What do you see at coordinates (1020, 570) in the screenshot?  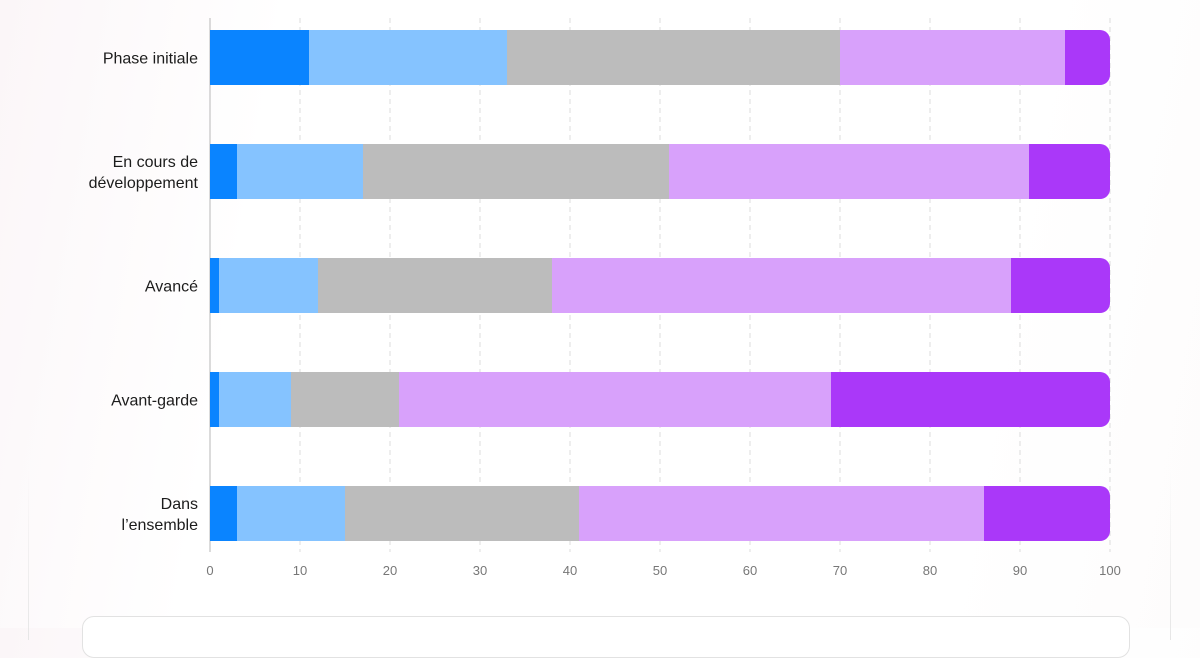 I see `x-tick-label: 90` at bounding box center [1020, 570].